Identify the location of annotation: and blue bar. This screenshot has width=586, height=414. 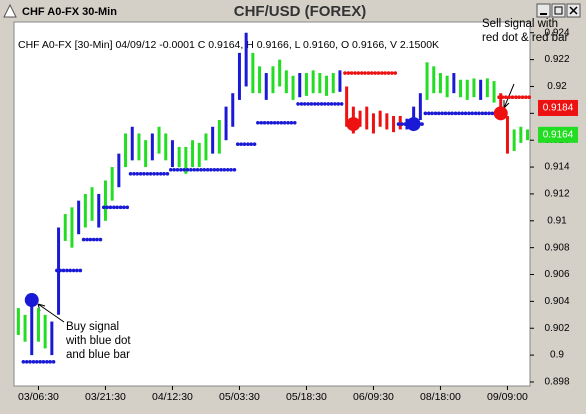
(98, 355).